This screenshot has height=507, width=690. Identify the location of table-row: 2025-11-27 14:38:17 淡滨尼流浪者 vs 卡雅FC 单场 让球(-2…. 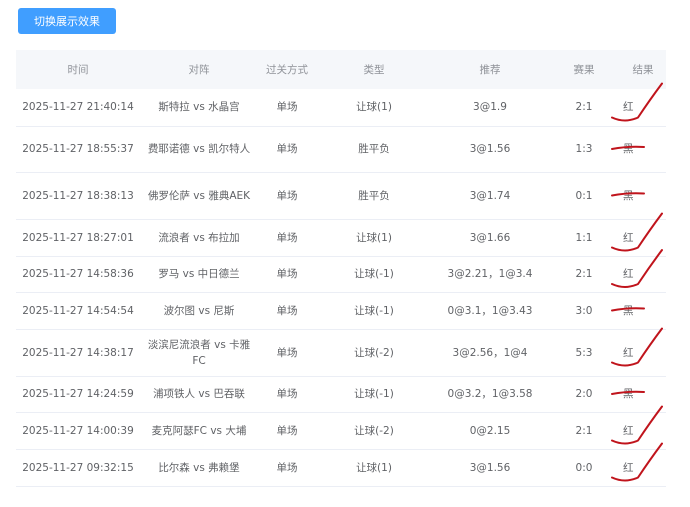
(341, 353).